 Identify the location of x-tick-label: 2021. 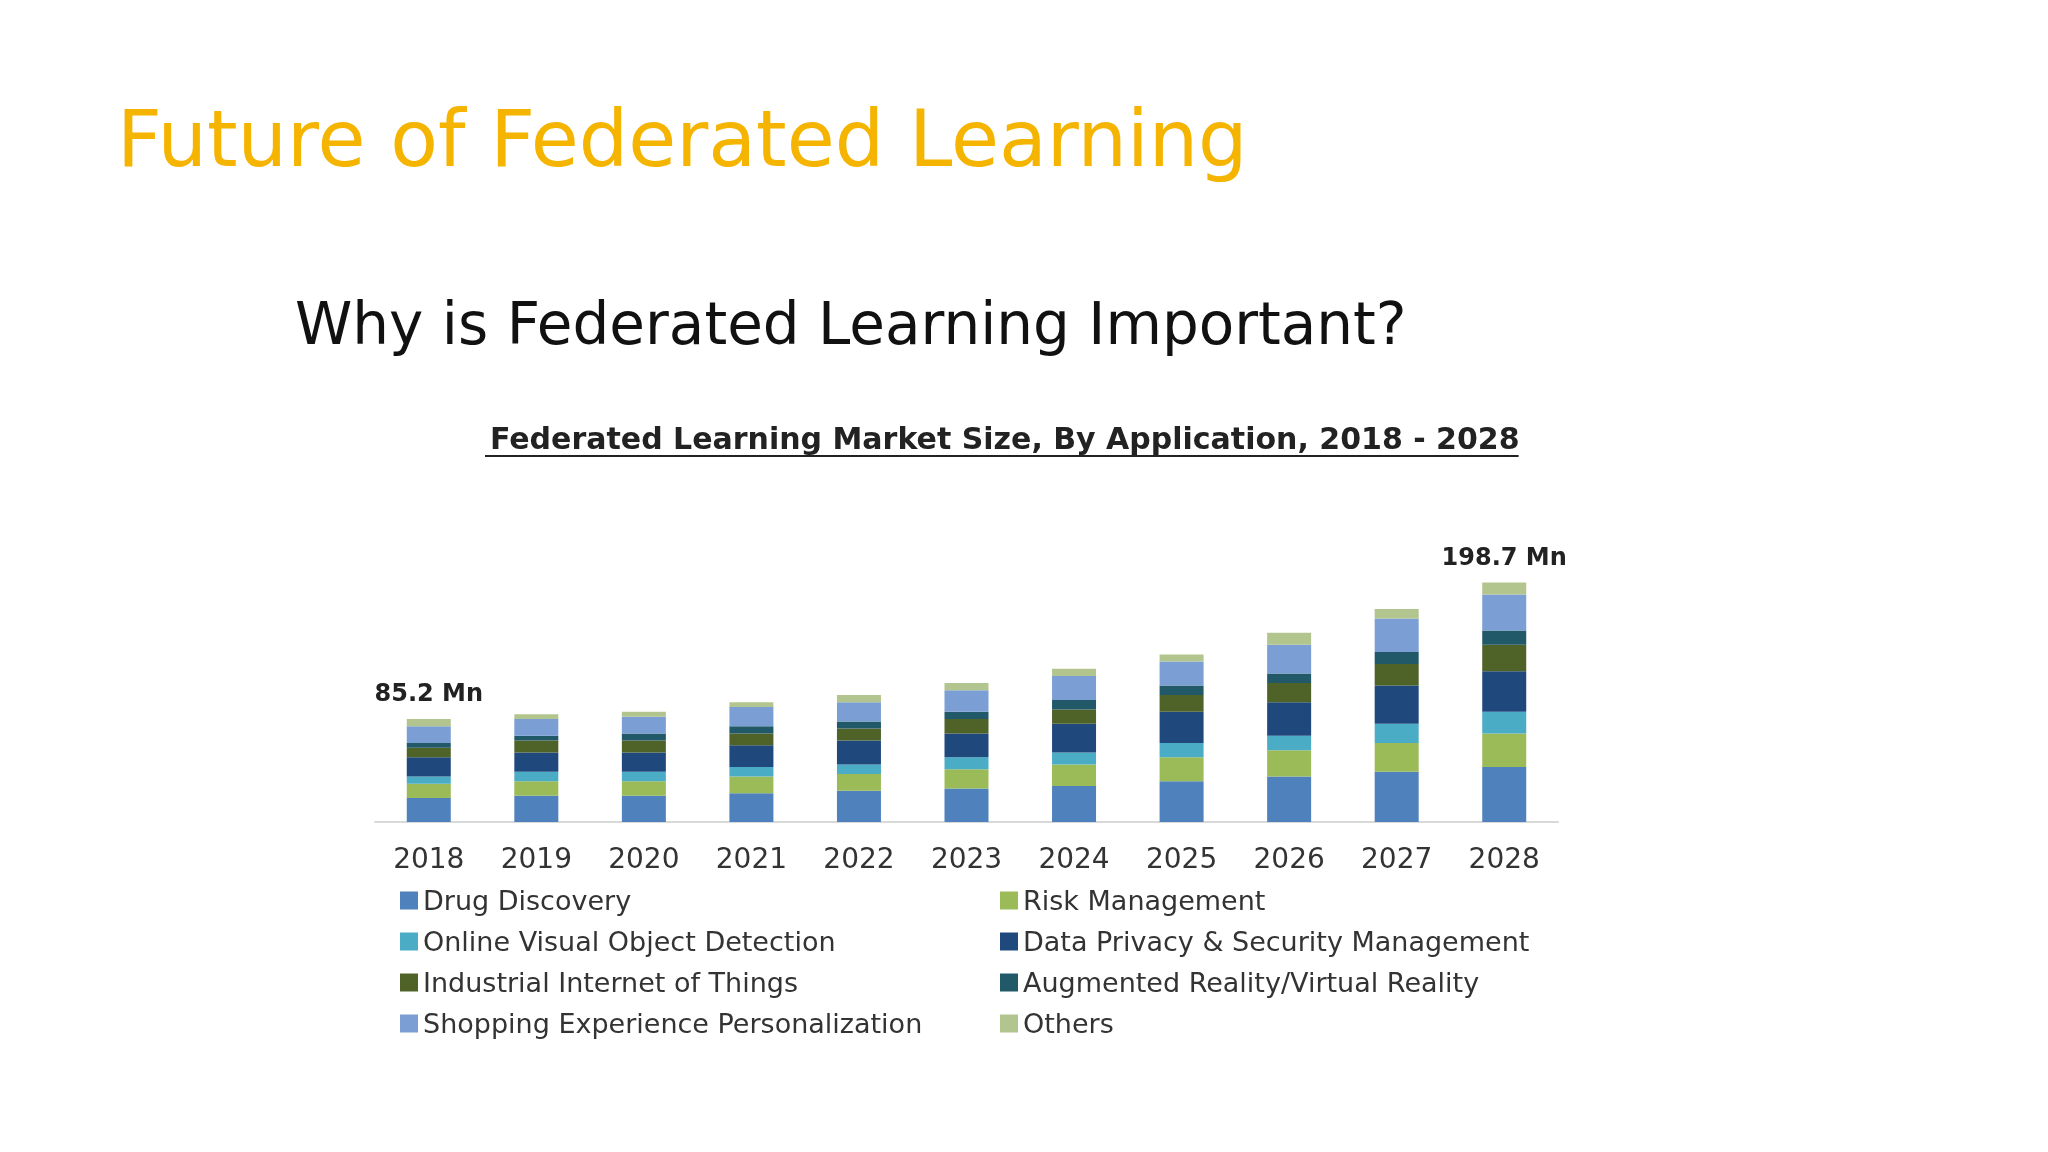
(751, 858).